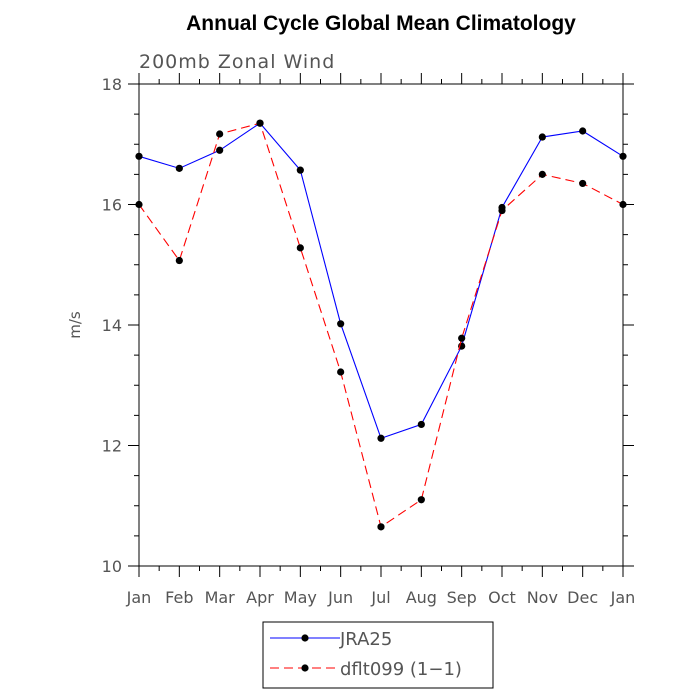  What do you see at coordinates (112, 446) in the screenshot?
I see `y-tick-label: 12` at bounding box center [112, 446].